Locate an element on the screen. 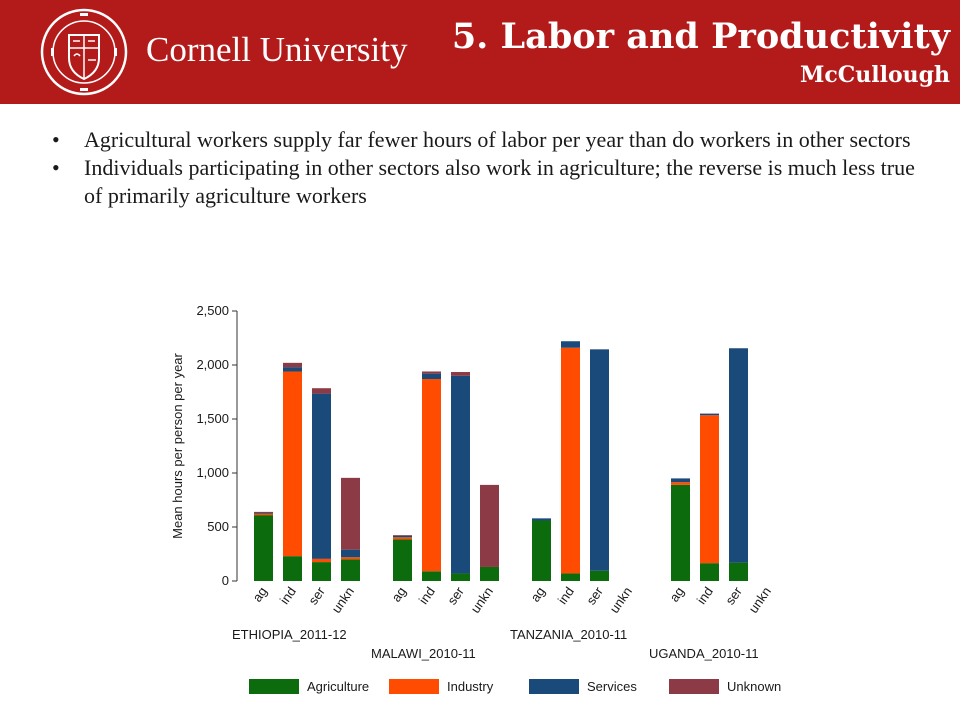 Image resolution: width=960 pixels, height=720 pixels. legend-label: Agriculture is located at coordinates (338, 686).